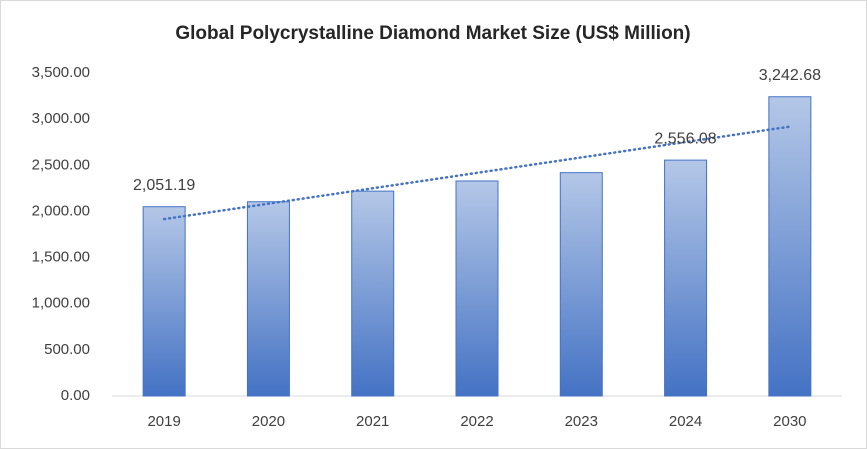 The image size is (867, 449). What do you see at coordinates (61, 210) in the screenshot?
I see `y-tick-label: 2,000.00` at bounding box center [61, 210].